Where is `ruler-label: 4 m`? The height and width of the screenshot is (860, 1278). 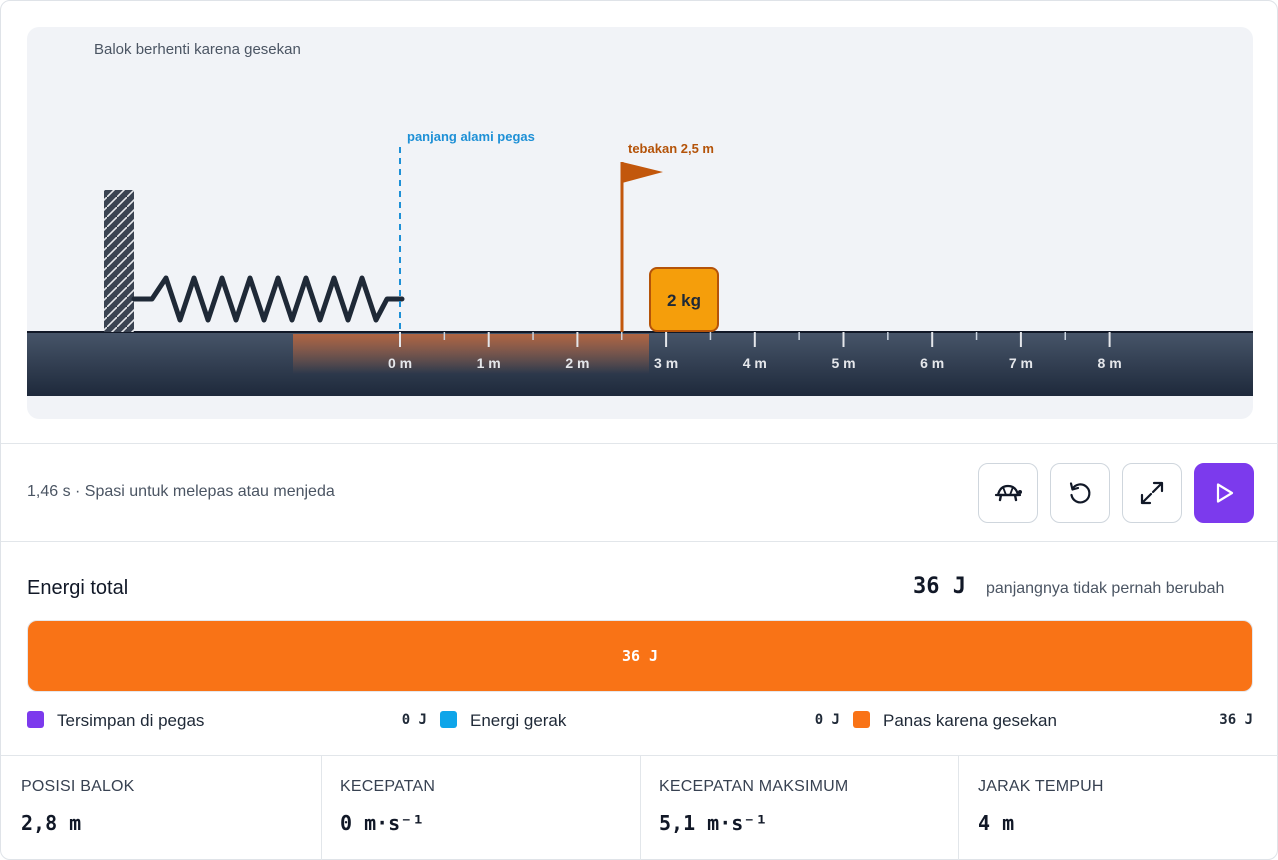 ruler-label: 4 m is located at coordinates (755, 363).